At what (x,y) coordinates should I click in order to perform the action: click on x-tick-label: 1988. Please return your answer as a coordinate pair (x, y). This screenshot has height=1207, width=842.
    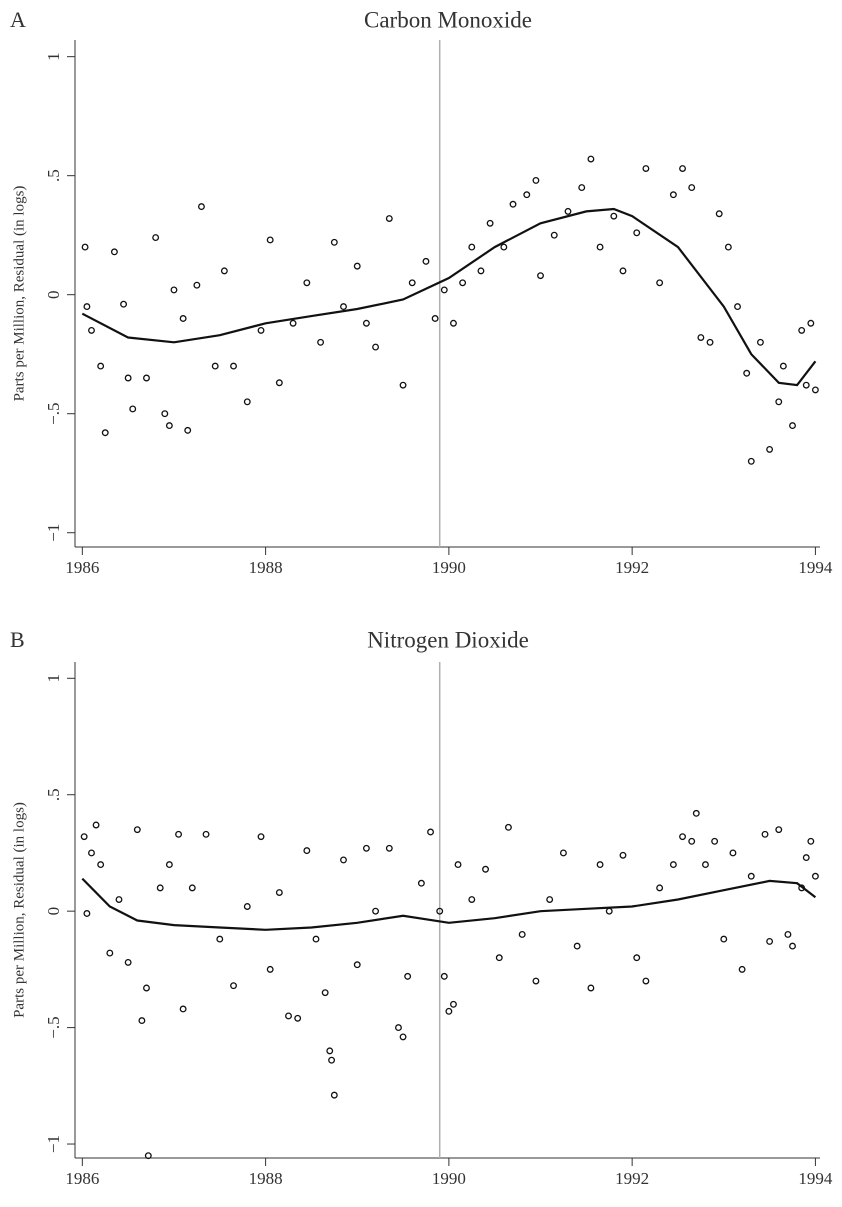
    Looking at the image, I should click on (266, 1178).